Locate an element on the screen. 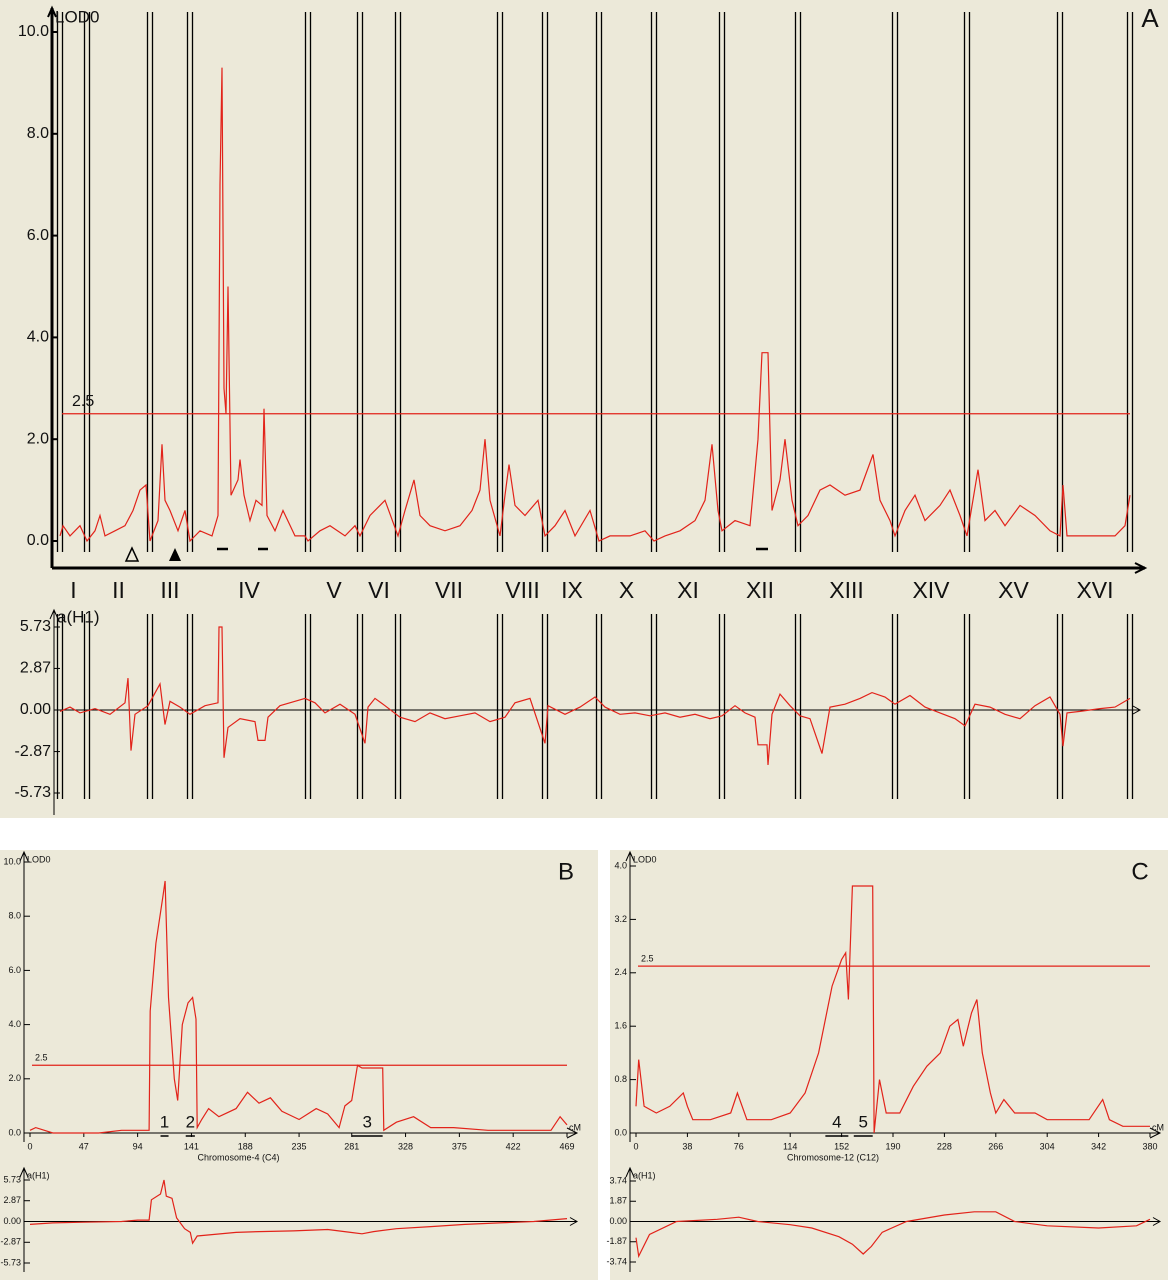 Image resolution: width=1168 pixels, height=1280 pixels. x-tick-label: 281 is located at coordinates (351, 1146).